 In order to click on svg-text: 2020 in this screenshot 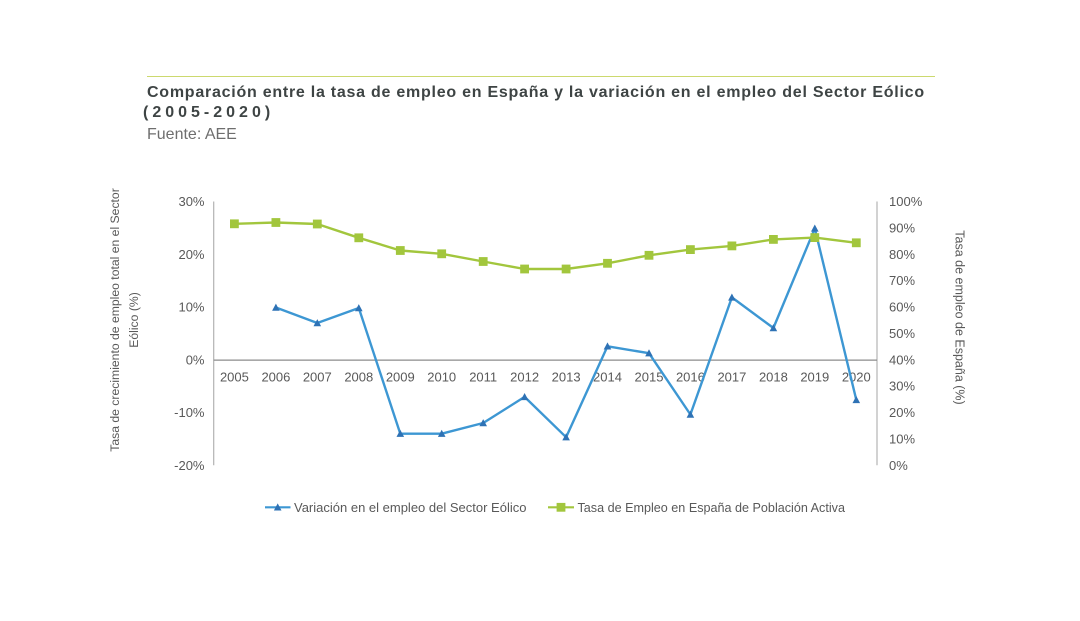, I will do `click(856, 377)`.